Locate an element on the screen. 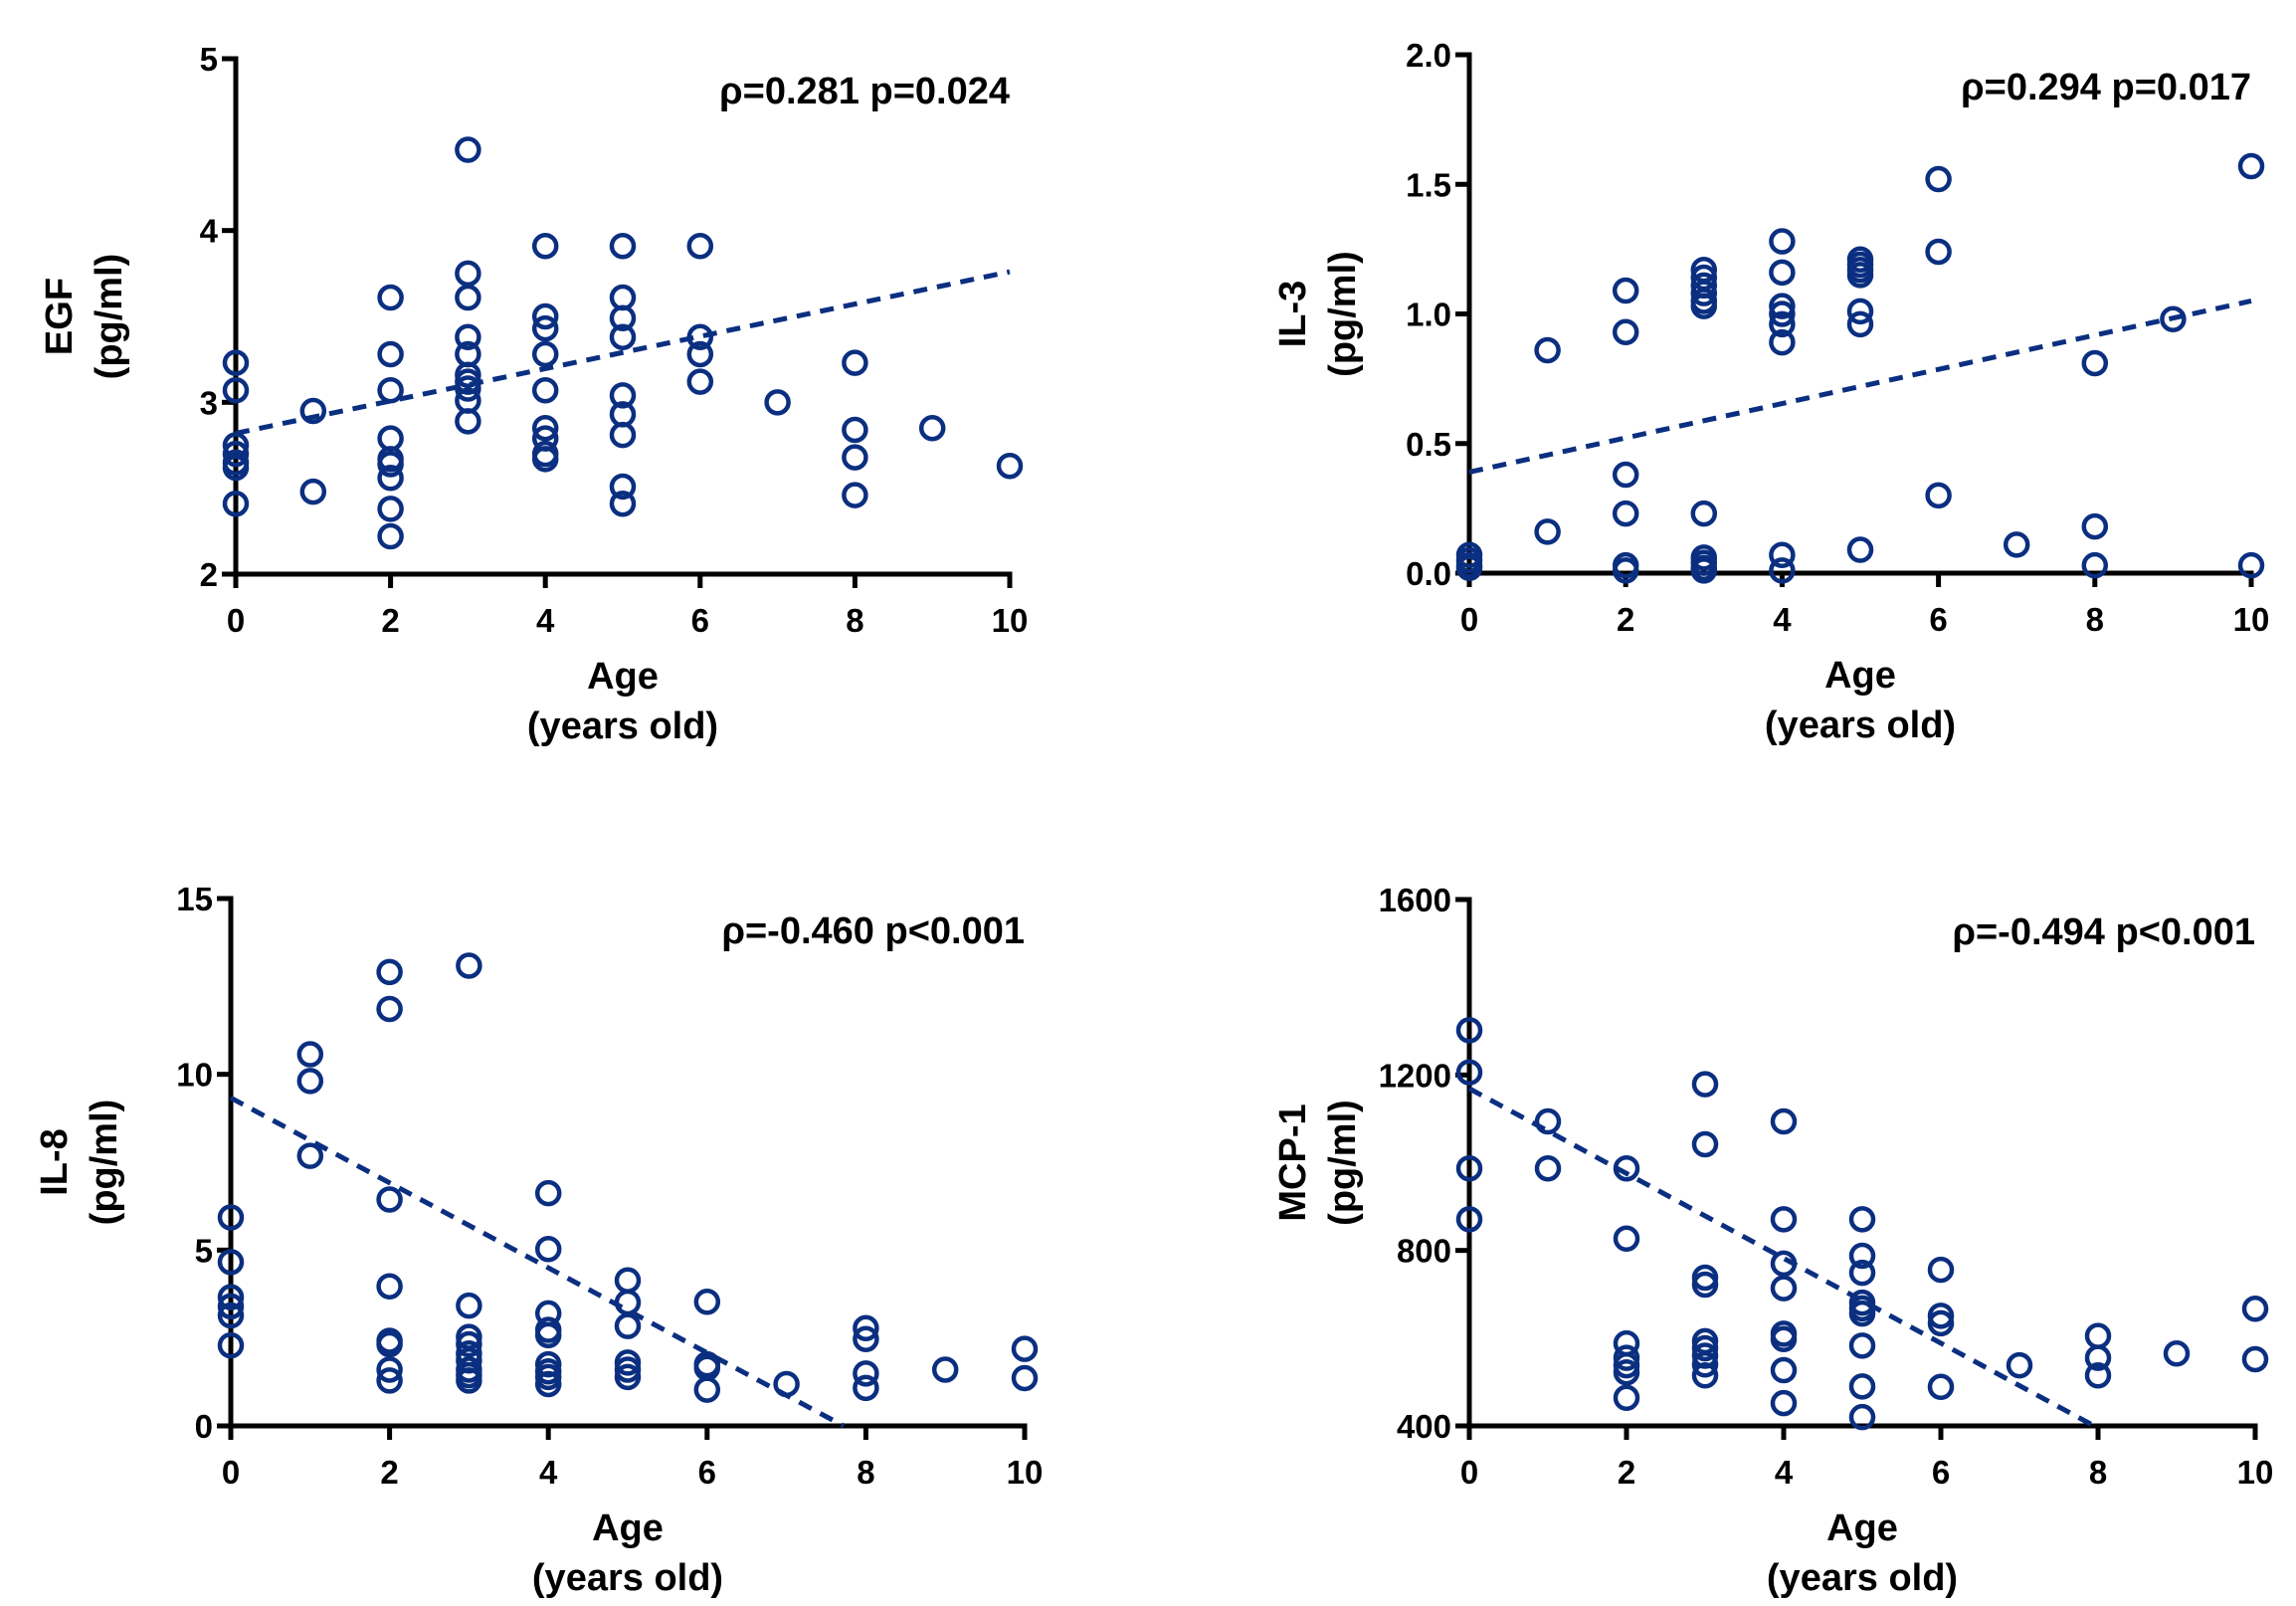 Image resolution: width=2296 pixels, height=1606 pixels. y-tick-label: 15 is located at coordinates (194, 899).